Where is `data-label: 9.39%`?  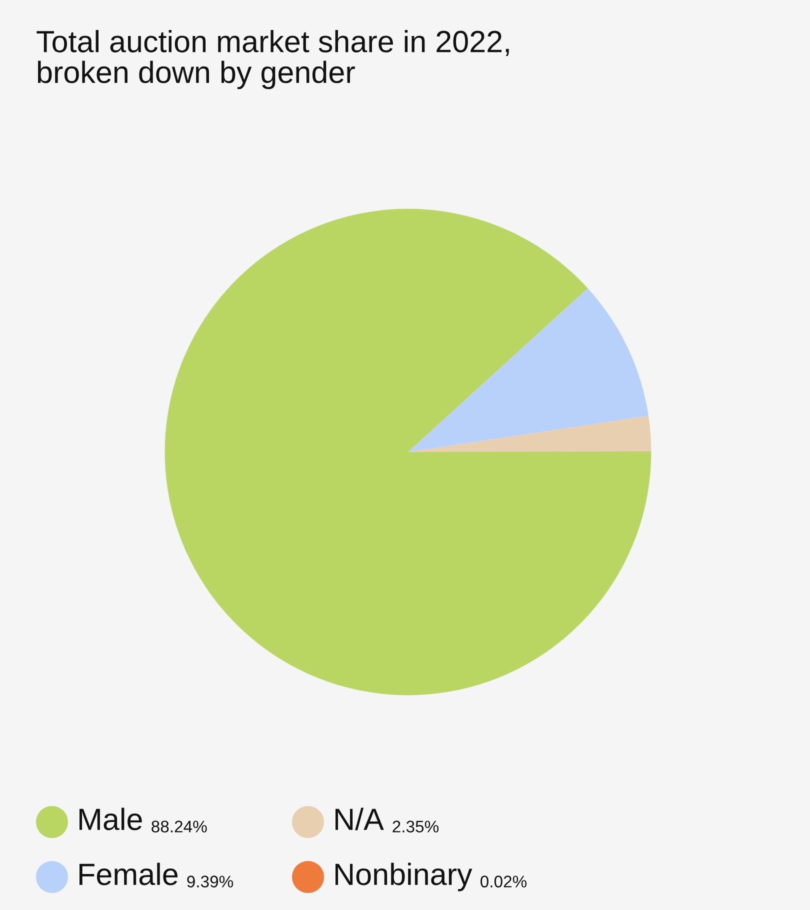
data-label: 9.39% is located at coordinates (210, 882).